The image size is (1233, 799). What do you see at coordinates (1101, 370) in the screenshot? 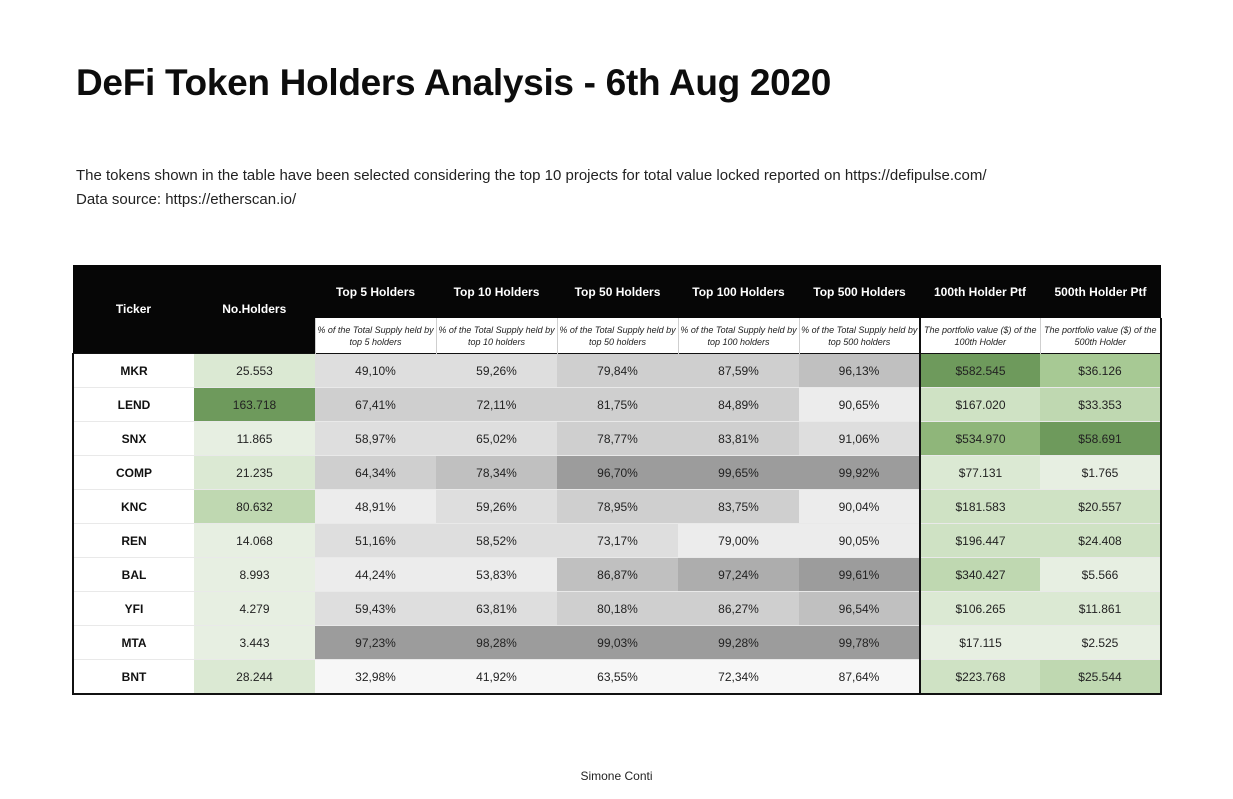
I see `cell-ptf500: $36.126` at bounding box center [1101, 370].